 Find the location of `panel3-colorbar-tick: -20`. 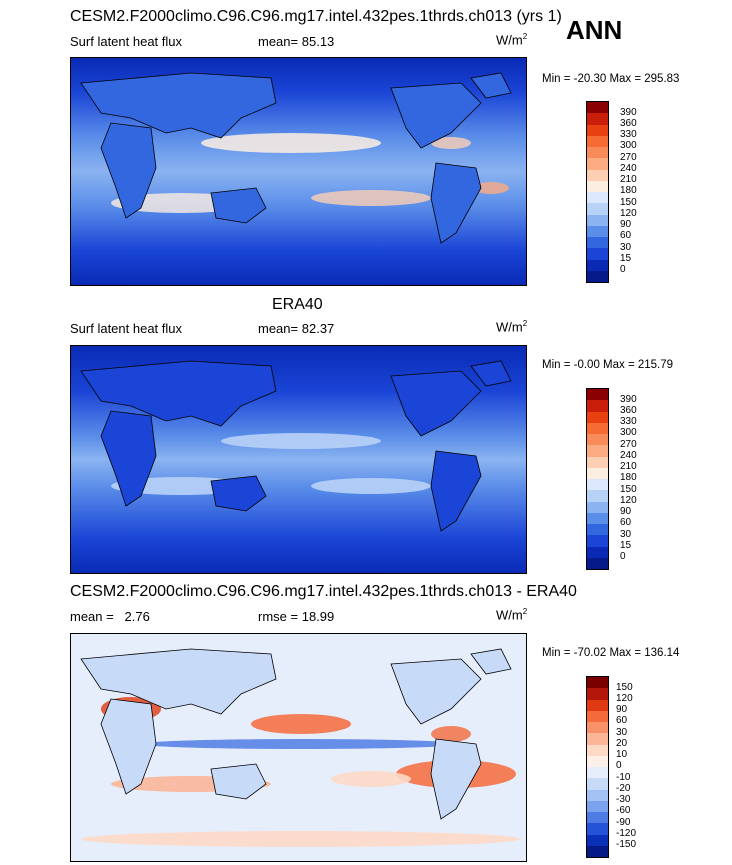

panel3-colorbar-tick: -20 is located at coordinates (623, 788).